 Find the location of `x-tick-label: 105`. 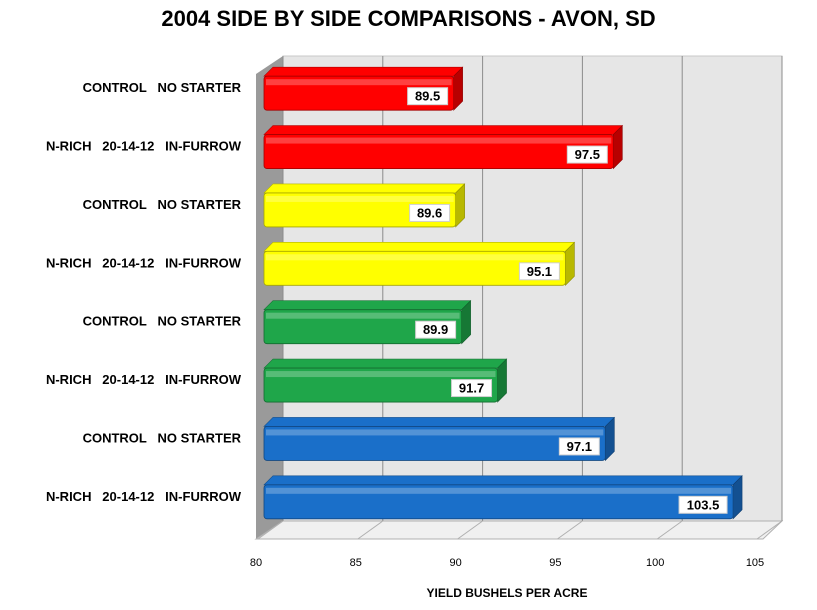

x-tick-label: 105 is located at coordinates (755, 563).